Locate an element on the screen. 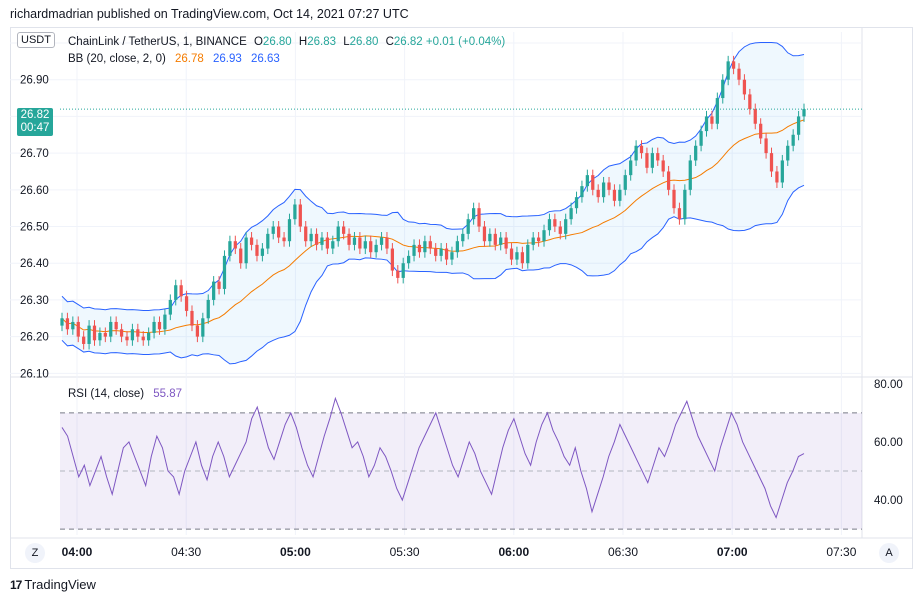  symbol-title: ChainLink / TetherUS, 1, BINANCE is located at coordinates (157, 42).